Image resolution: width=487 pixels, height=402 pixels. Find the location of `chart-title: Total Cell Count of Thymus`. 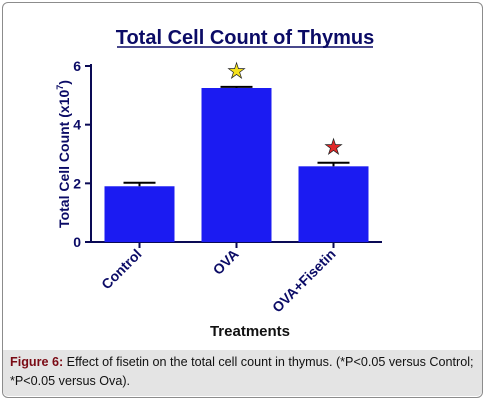

chart-title: Total Cell Count of Thymus is located at coordinates (245, 38).